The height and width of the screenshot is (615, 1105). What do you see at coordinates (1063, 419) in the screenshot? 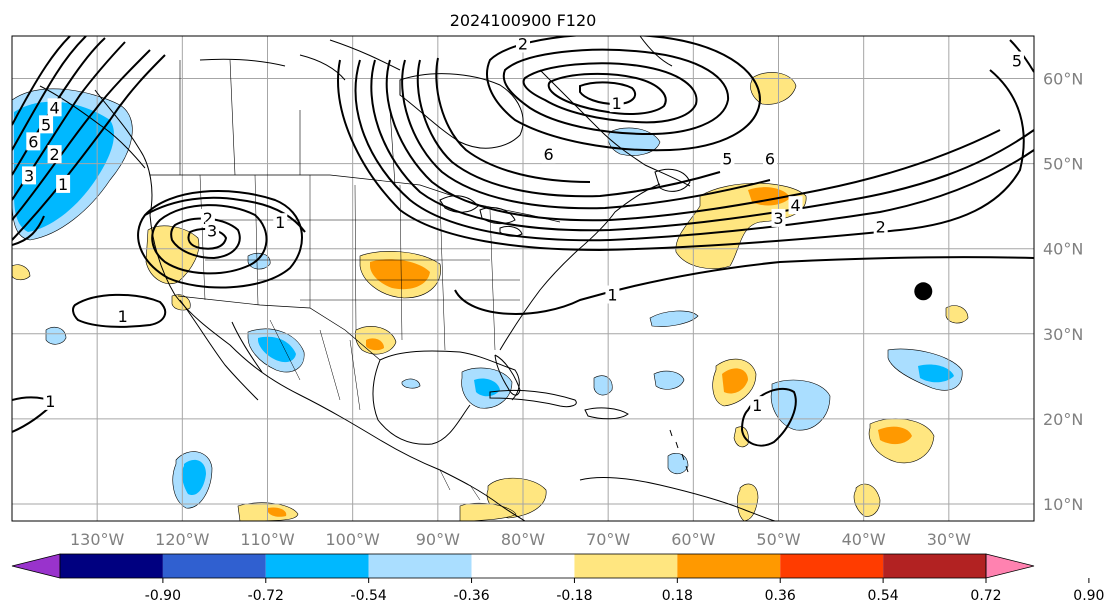
I see `lat-tick-label: 20°N` at bounding box center [1063, 419].